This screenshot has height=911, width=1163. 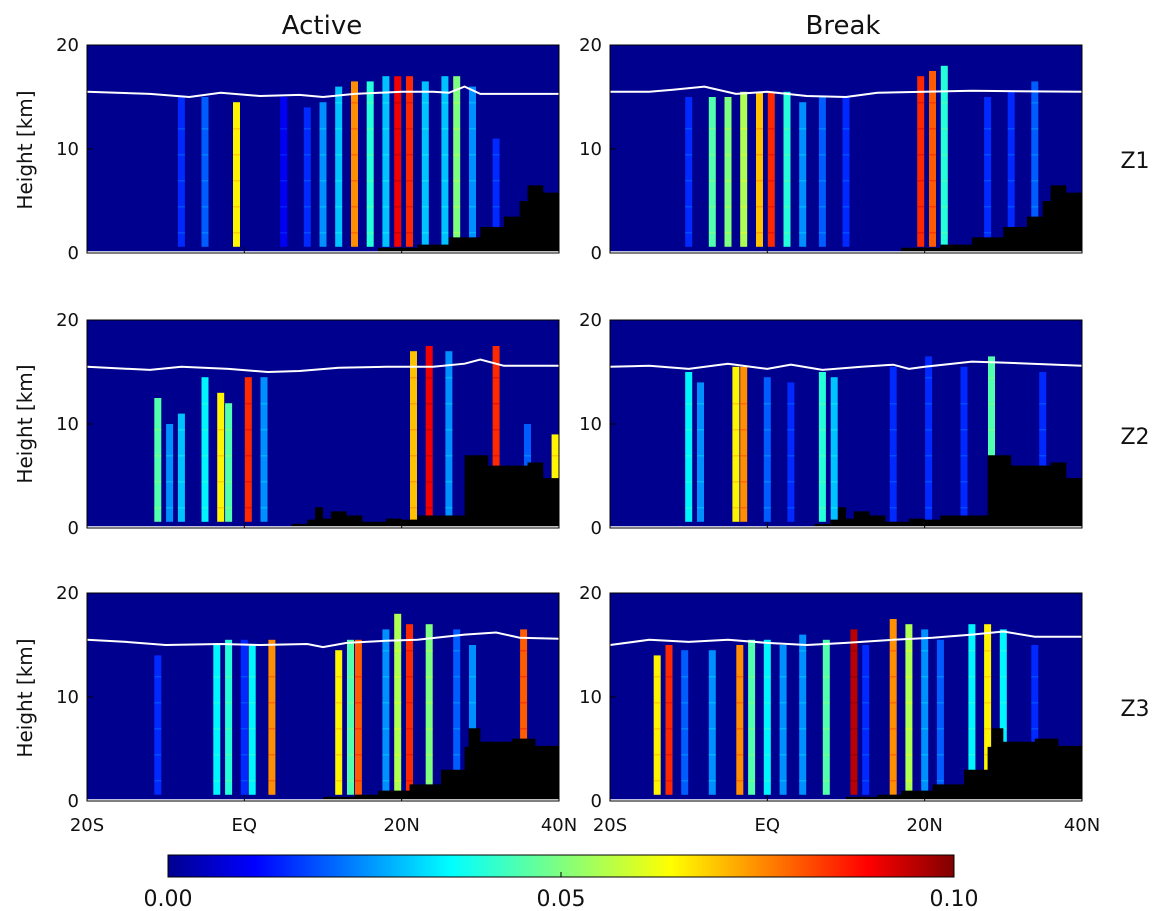 What do you see at coordinates (846, 764) in the screenshot?
I see `terrain-mask` at bounding box center [846, 764].